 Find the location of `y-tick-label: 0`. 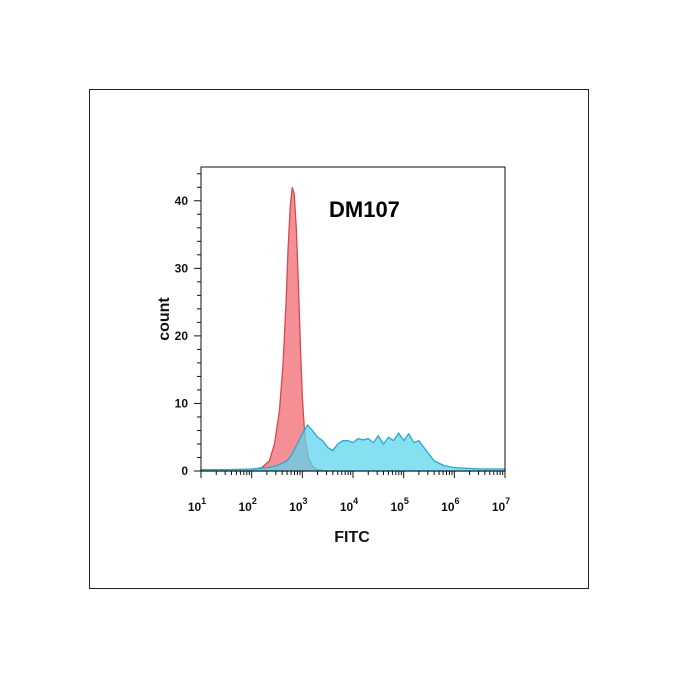

y-tick-label: 0 is located at coordinates (184, 471).